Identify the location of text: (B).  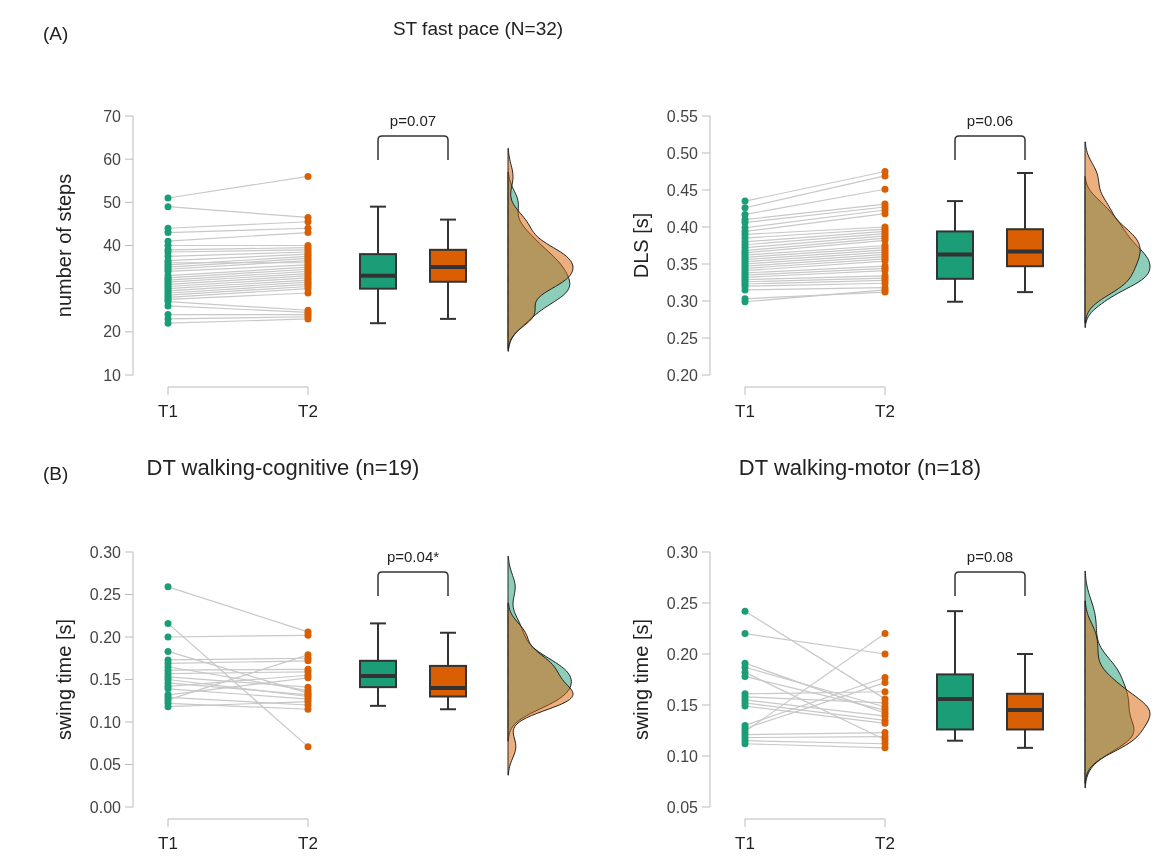
(56, 473).